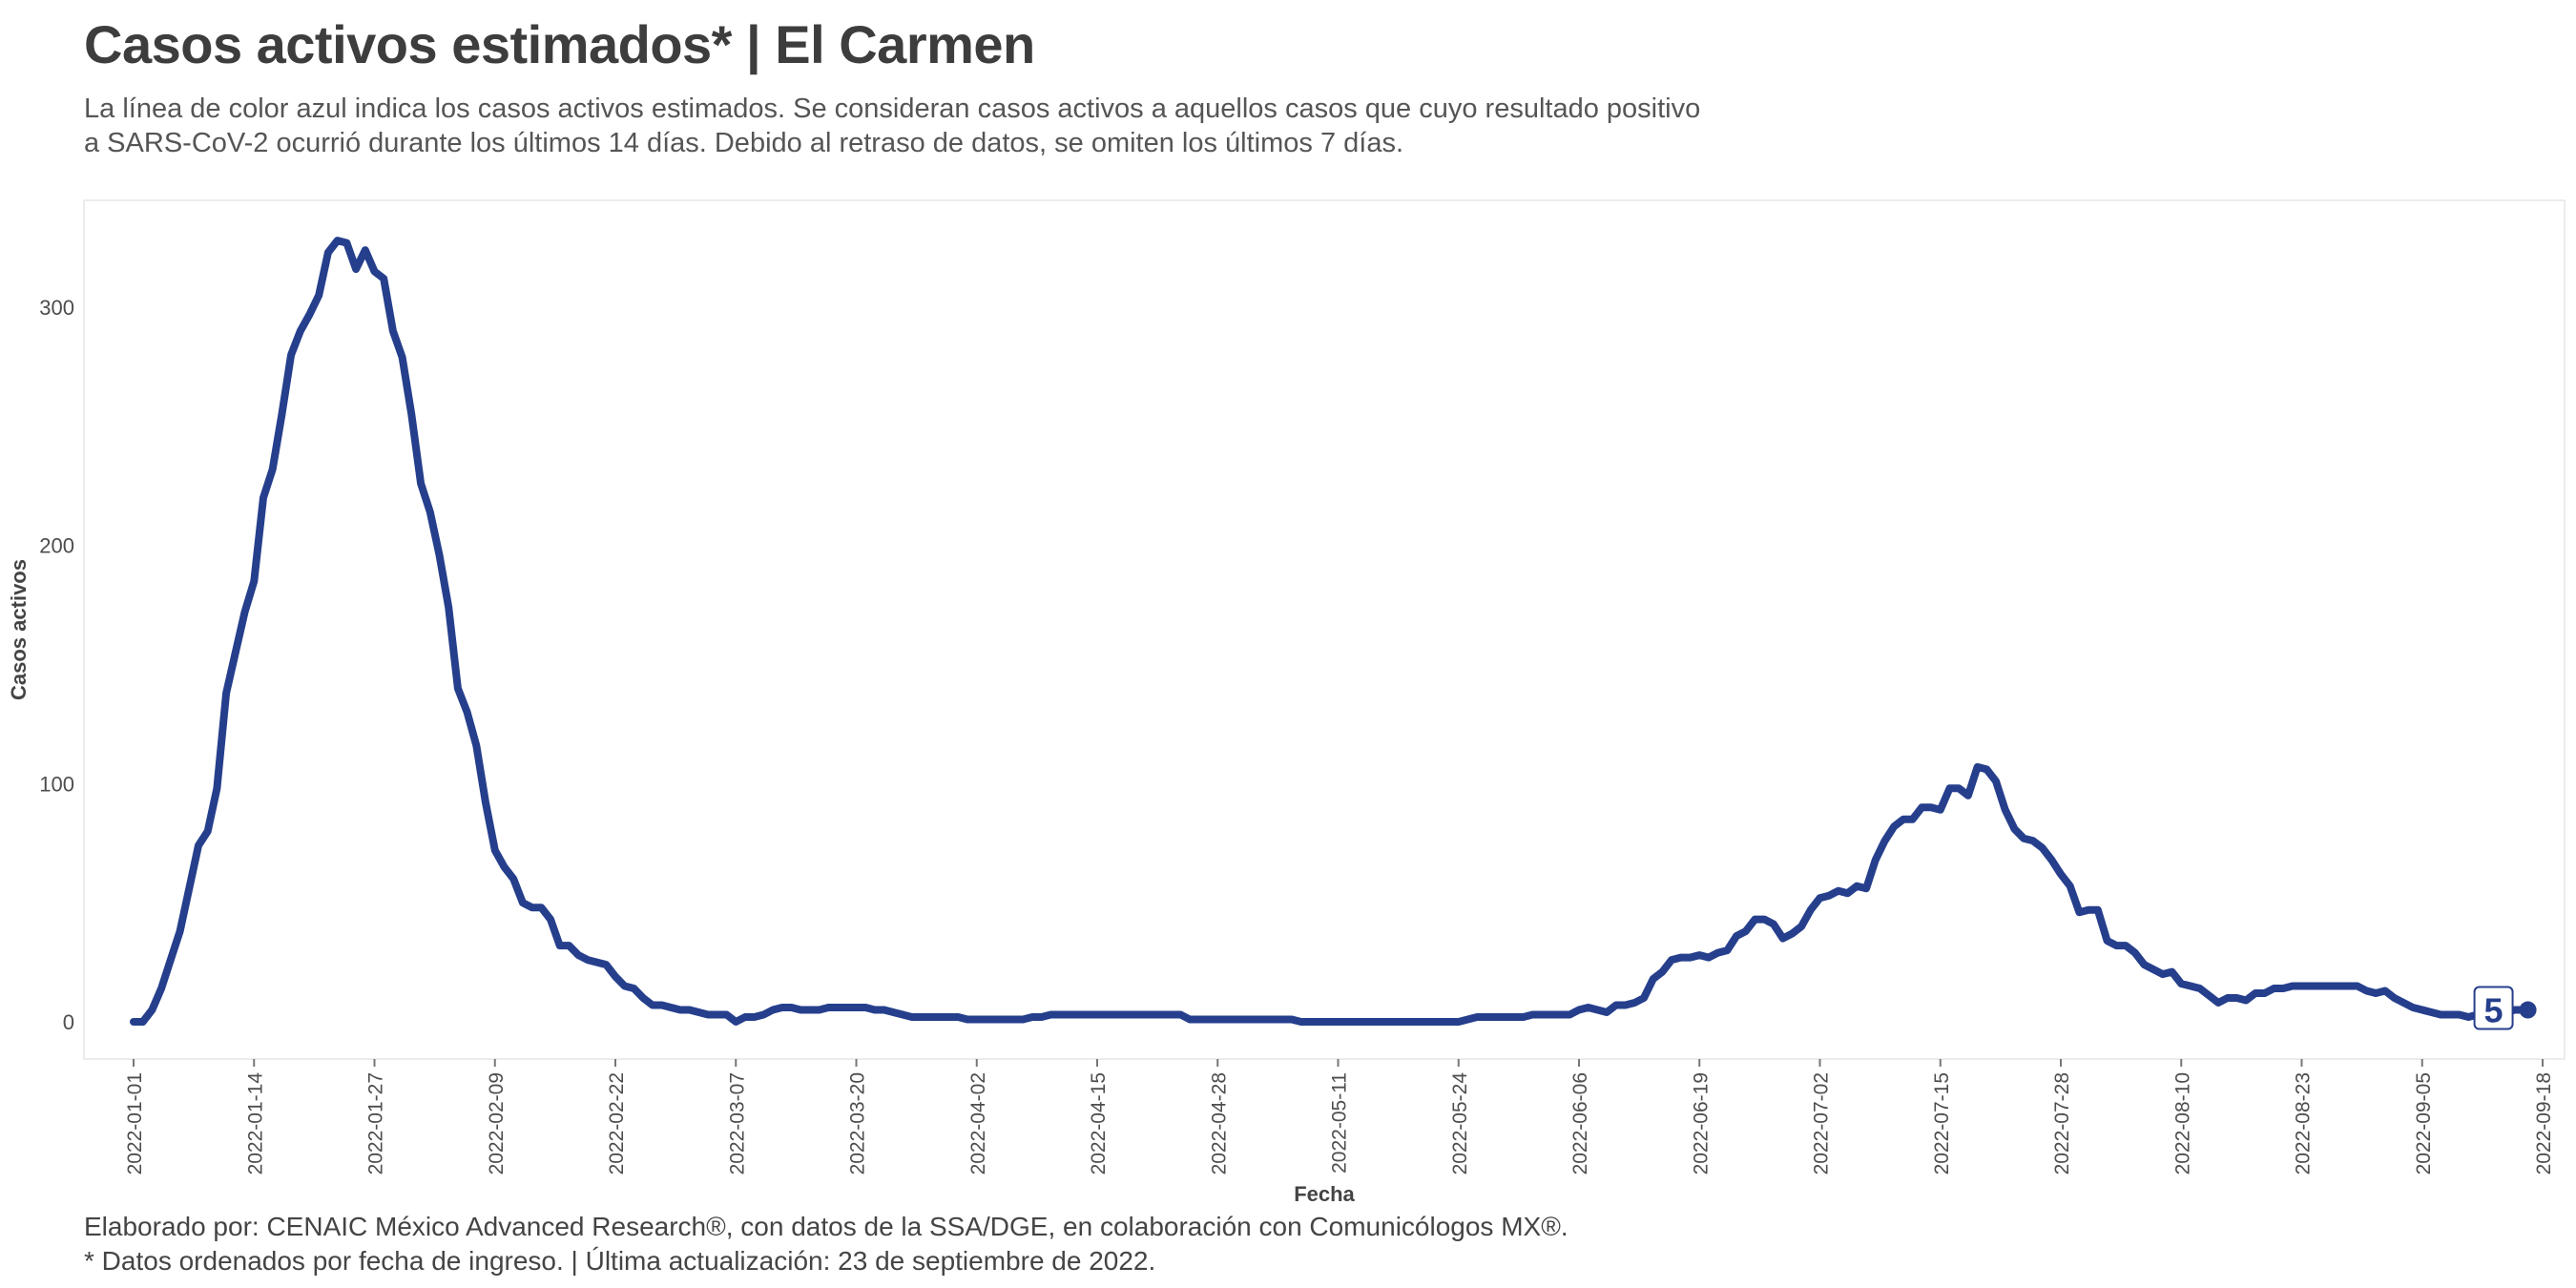 The width and height of the screenshot is (2576, 1288). What do you see at coordinates (1324, 1194) in the screenshot?
I see `x-axis-title: Fecha` at bounding box center [1324, 1194].